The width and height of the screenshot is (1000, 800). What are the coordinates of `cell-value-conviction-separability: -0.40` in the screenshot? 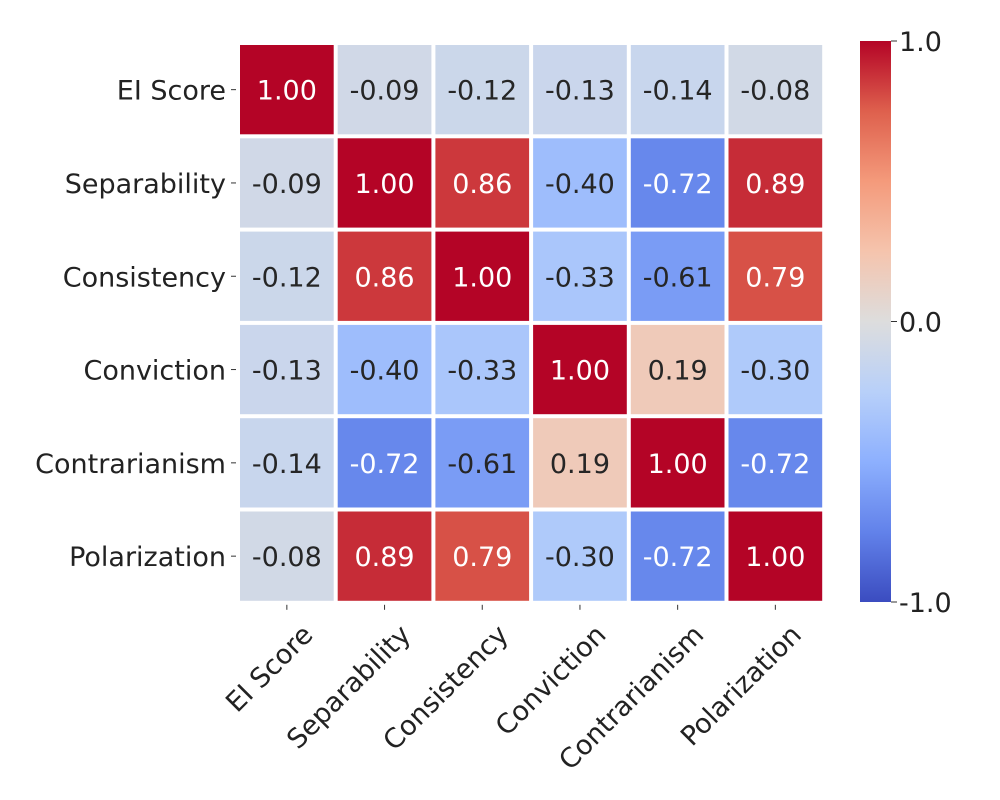 It's located at (385, 371).